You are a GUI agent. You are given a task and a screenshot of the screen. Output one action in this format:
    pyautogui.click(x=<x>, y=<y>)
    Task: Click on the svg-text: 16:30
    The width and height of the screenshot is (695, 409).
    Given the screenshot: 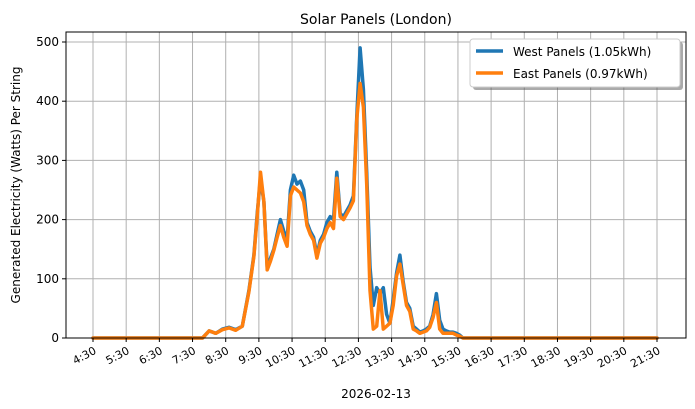 What is the action you would take?
    pyautogui.click(x=479, y=357)
    